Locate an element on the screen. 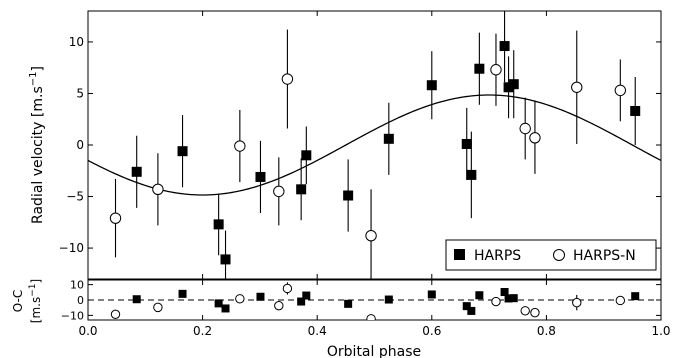 The height and width of the screenshot is (358, 677). y-tick-label: −5 is located at coordinates (75, 197).